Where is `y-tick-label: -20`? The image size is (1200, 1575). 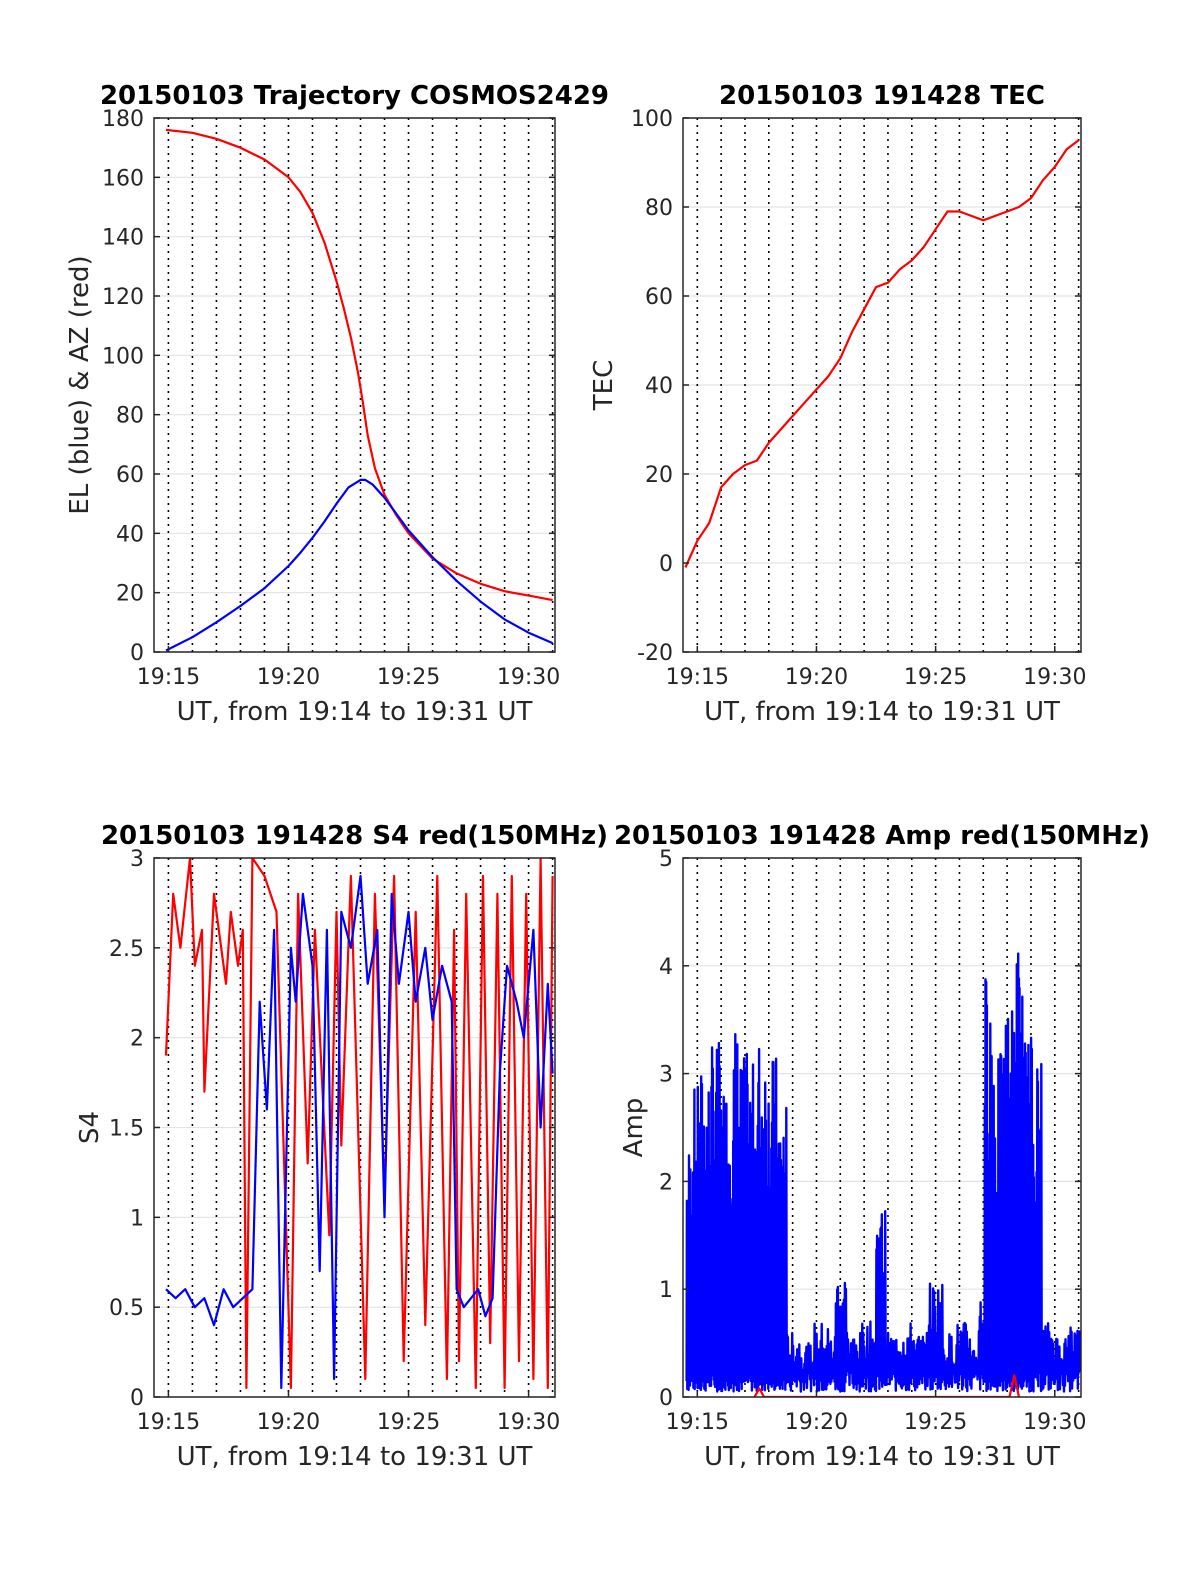
y-tick-label: -20 is located at coordinates (655, 653).